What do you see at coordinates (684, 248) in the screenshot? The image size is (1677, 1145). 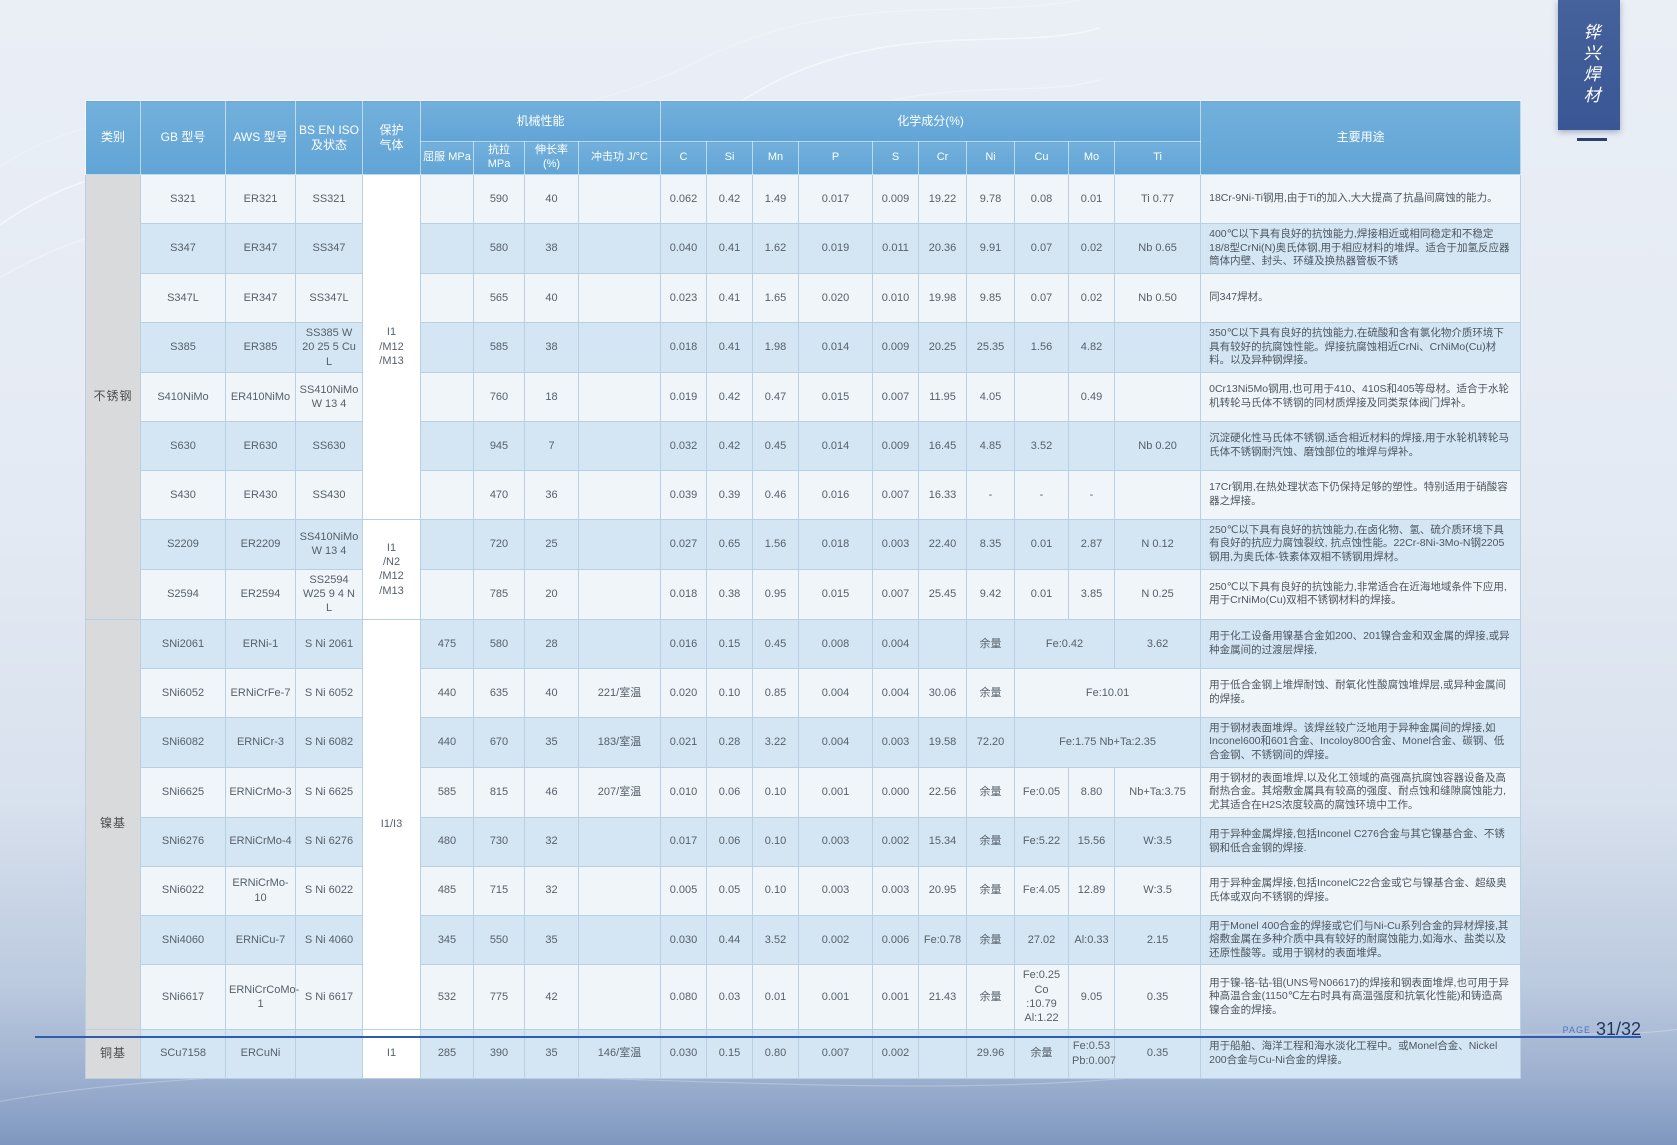 I see `cell-chem-0: 0.040` at bounding box center [684, 248].